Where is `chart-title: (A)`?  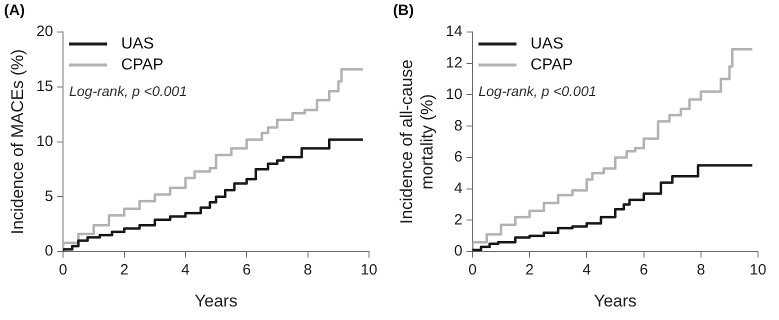 chart-title: (A) is located at coordinates (14, 11).